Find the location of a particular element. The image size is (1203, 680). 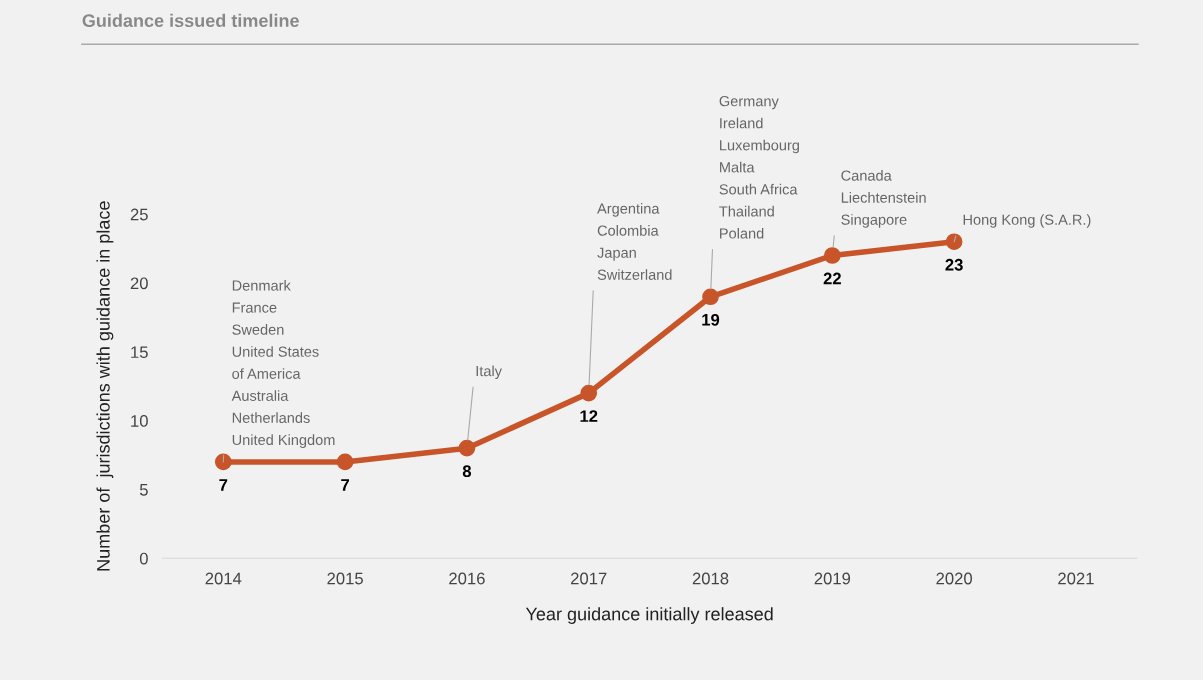

x-tick-label: 2020 is located at coordinates (954, 578).